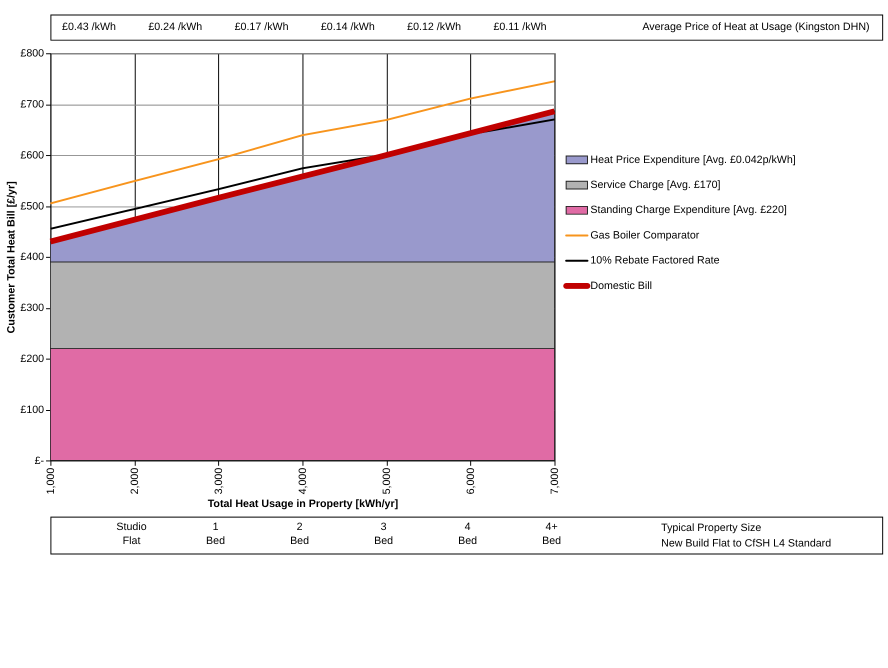 The width and height of the screenshot is (888, 668). What do you see at coordinates (386, 481) in the screenshot?
I see `x-tick-label: 5,000` at bounding box center [386, 481].